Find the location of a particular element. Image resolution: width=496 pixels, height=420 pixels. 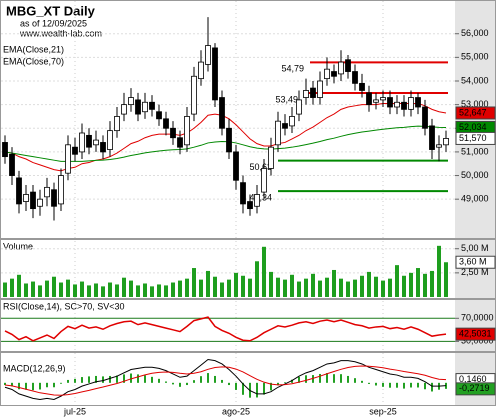

source: www.wealth-lab.com is located at coordinates (60, 33).